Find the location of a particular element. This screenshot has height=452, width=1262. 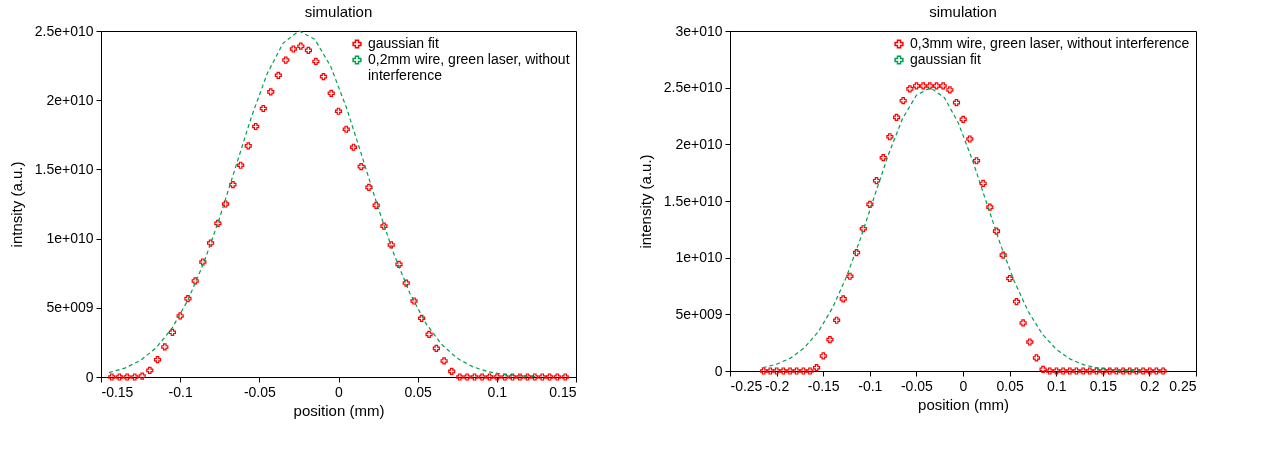

y-tick-label: 3e+010 is located at coordinates (699, 30).